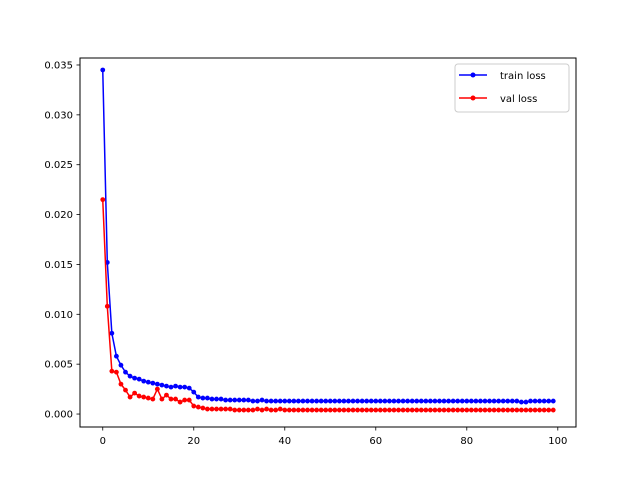 The image size is (640, 480). I want to click on y-tick-label: 0.010, so click(58, 315).